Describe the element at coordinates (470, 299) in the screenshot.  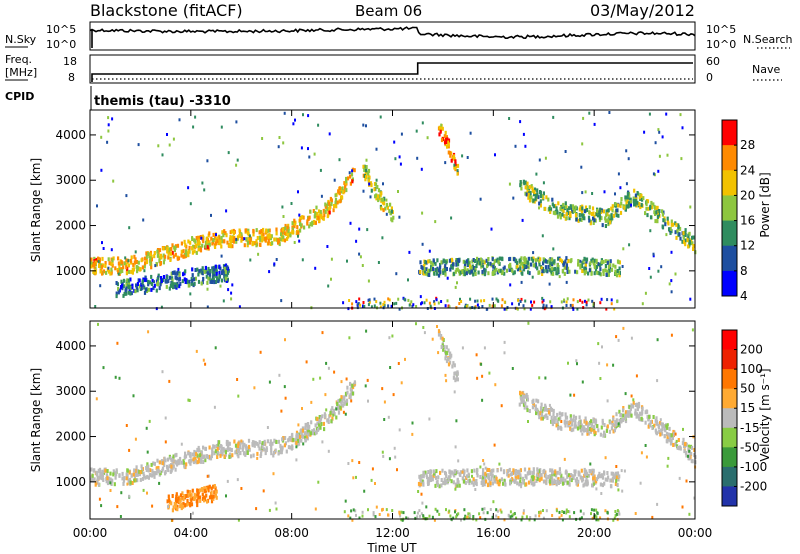
I see `power-echo-2056` at that location.